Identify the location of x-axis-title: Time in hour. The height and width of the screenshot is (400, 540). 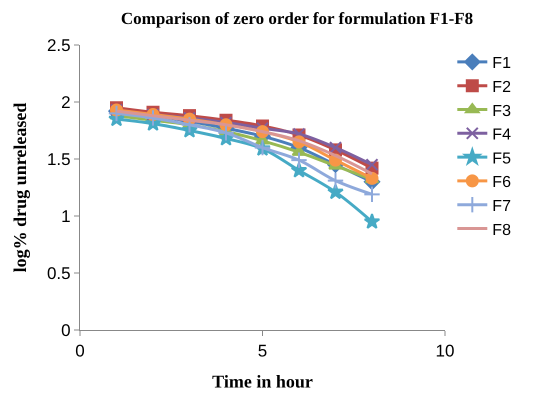
(262, 382).